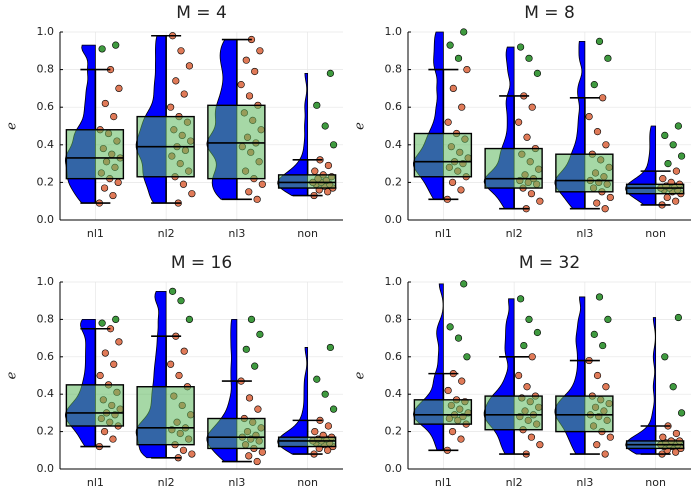 The height and width of the screenshot is (500, 700). What do you see at coordinates (549, 13) in the screenshot?
I see `panel-title: M = 8` at bounding box center [549, 13].